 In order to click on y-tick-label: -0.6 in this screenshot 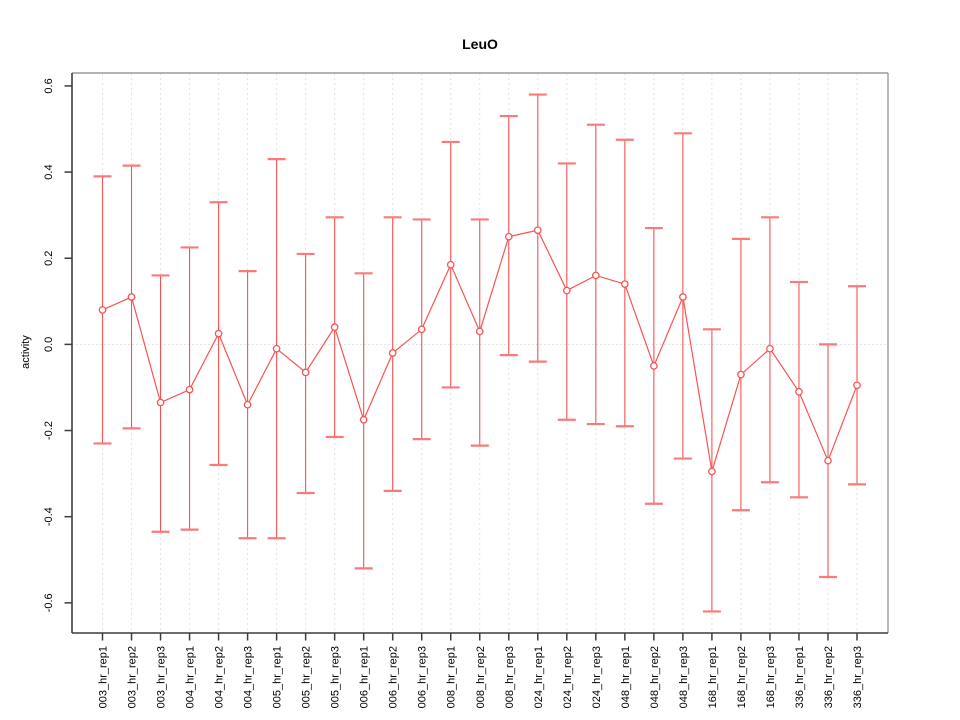, I will do `click(49, 602)`.